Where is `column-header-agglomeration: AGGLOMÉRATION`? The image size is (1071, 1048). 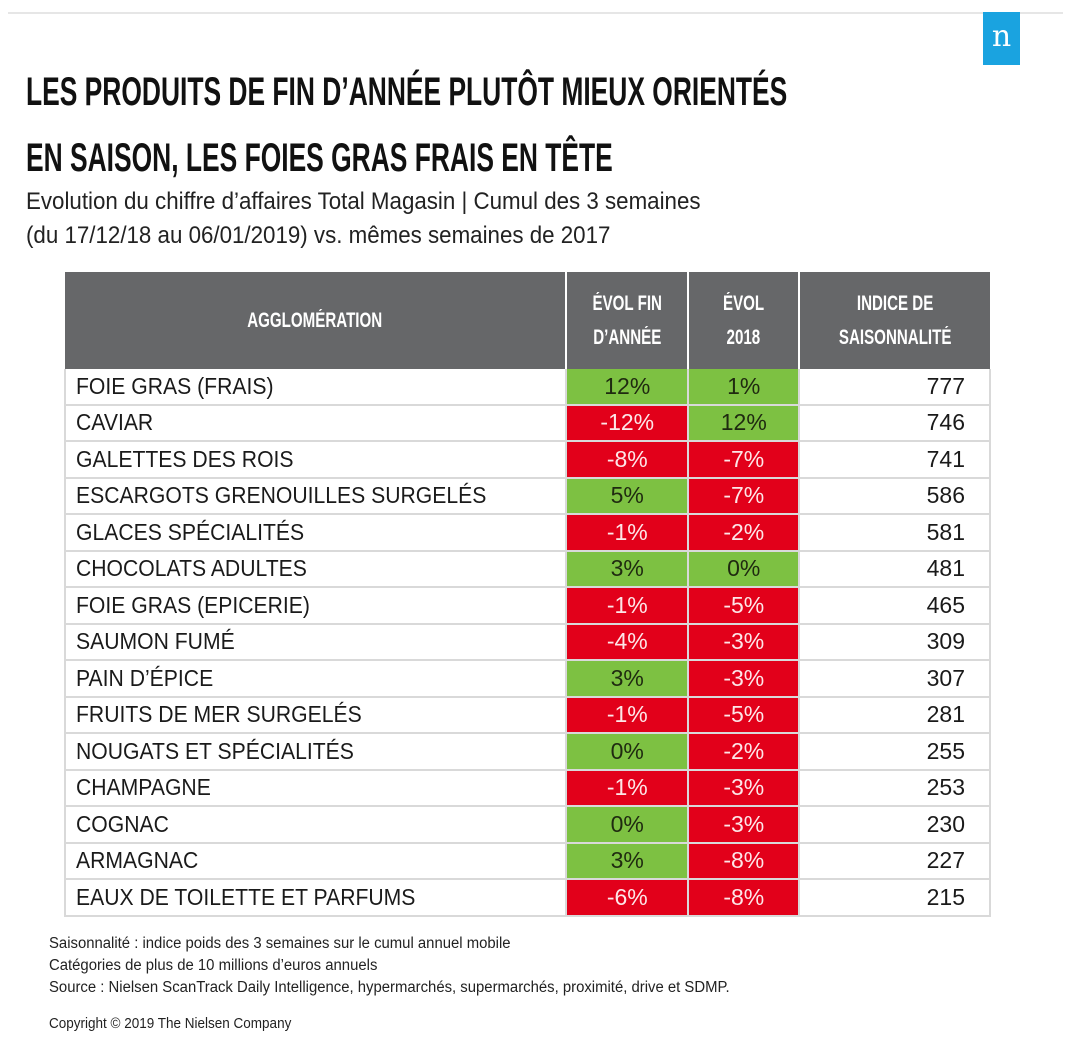
column-header-agglomeration: AGGLOMÉRATION is located at coordinates (316, 320).